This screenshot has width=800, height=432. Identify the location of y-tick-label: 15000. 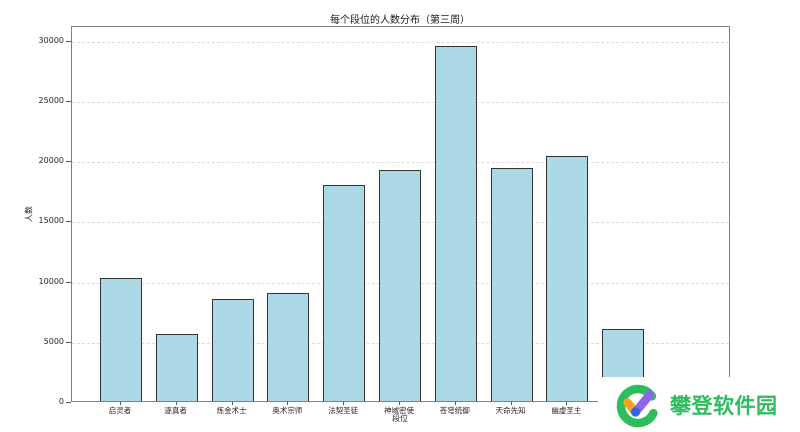
(51, 221).